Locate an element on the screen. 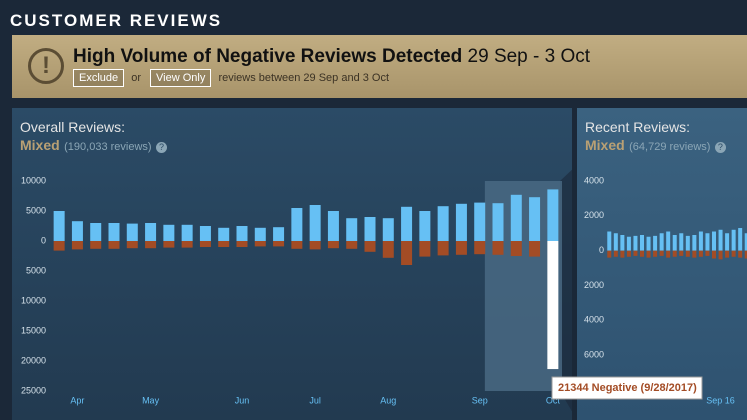 Image resolution: width=747 pixels, height=420 pixels. x-tick-label: Jul is located at coordinates (315, 400).